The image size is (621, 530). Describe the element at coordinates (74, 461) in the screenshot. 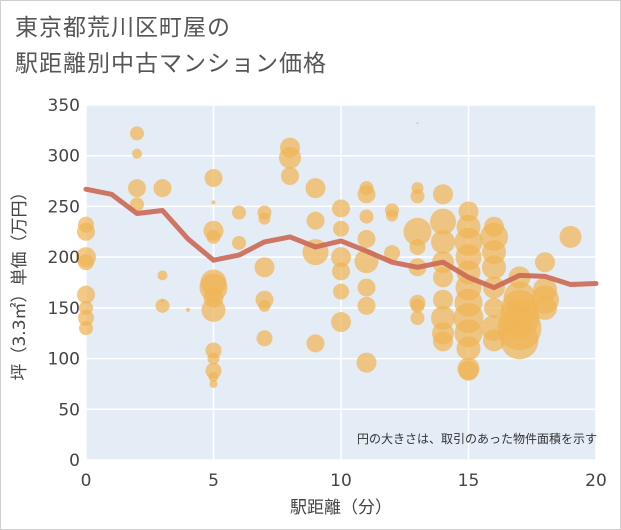

I see `y-tick-label: 0` at that location.